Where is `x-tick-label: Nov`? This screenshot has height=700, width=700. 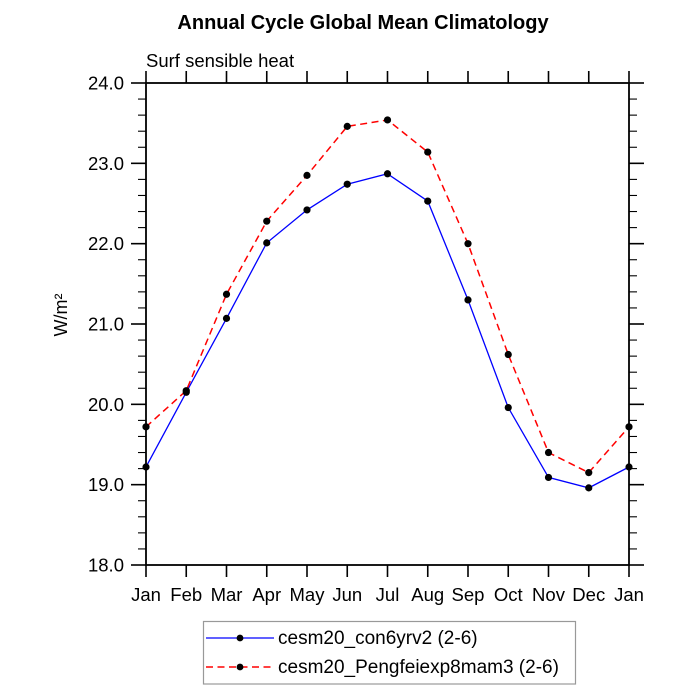
x-tick-label: Nov is located at coordinates (549, 594).